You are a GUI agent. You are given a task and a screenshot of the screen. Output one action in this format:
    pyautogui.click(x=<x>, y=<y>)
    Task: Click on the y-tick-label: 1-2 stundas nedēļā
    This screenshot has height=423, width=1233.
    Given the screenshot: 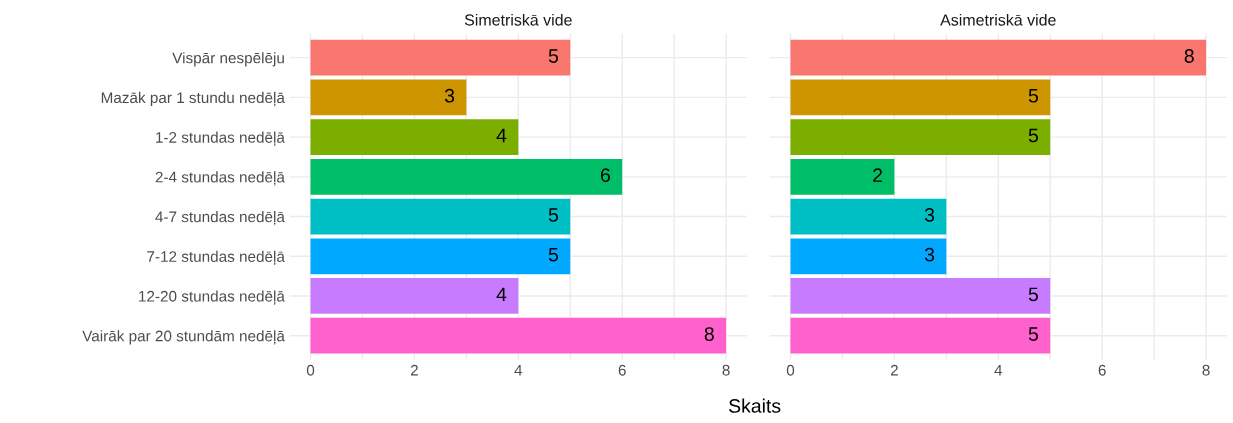 What is the action you would take?
    pyautogui.click(x=220, y=138)
    